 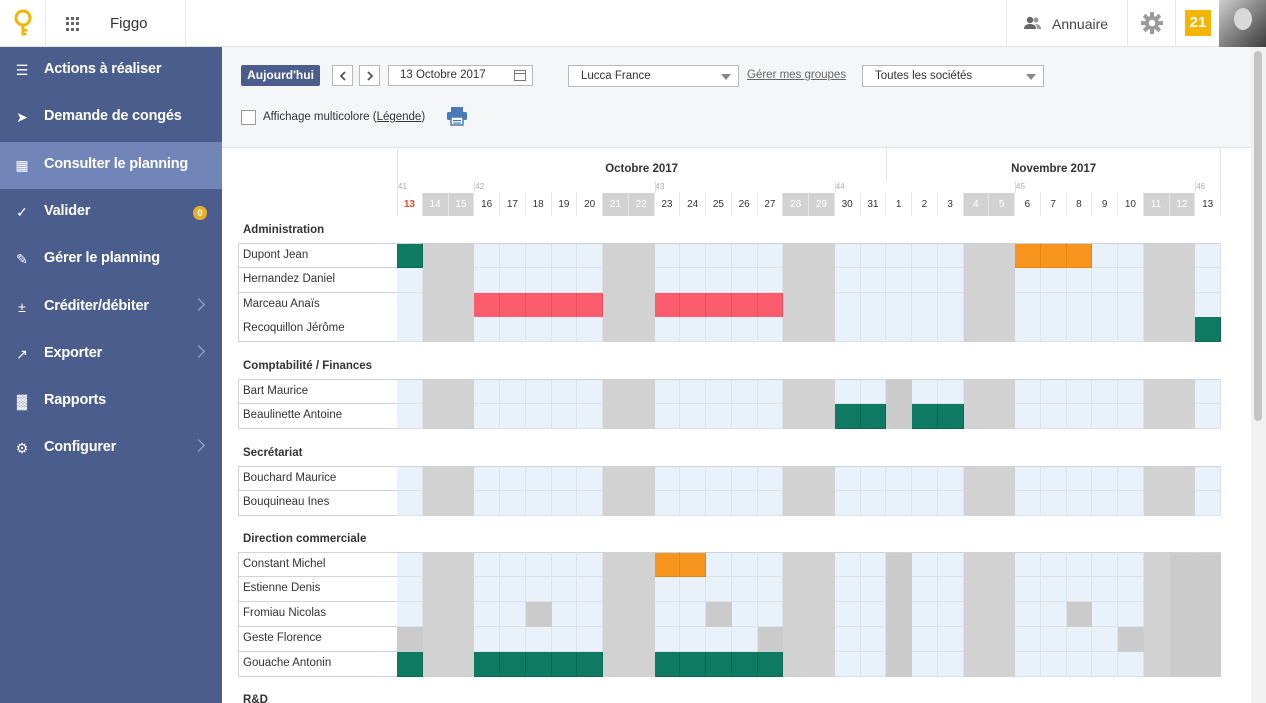 I want to click on employee-name: Gouache Antonin, so click(x=317, y=664).